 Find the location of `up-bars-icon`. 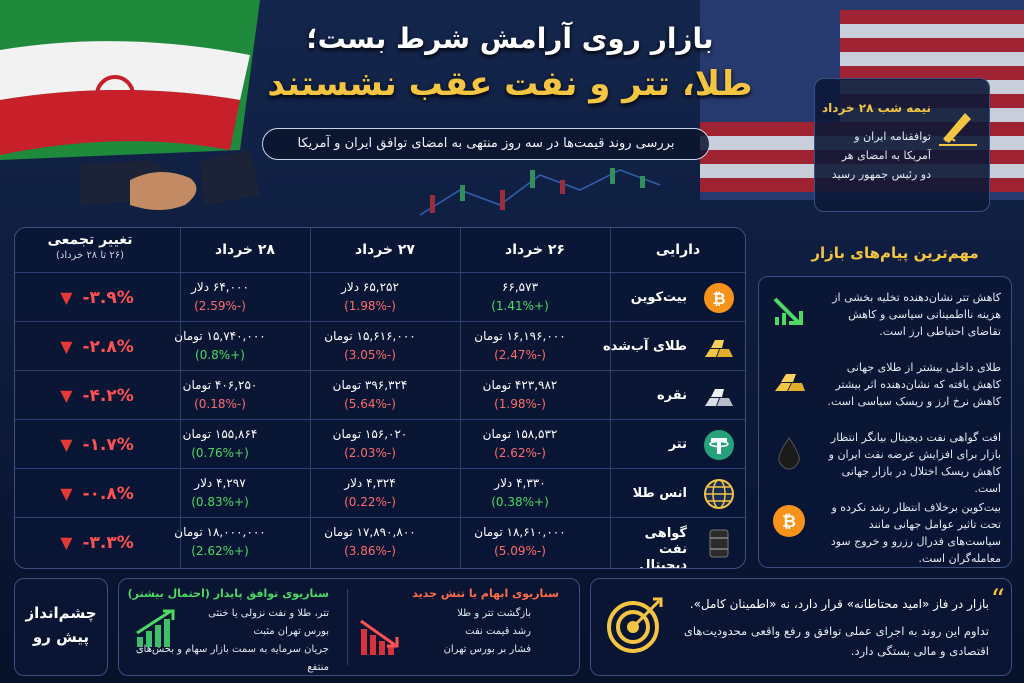

up-bars-icon is located at coordinates (155, 628).